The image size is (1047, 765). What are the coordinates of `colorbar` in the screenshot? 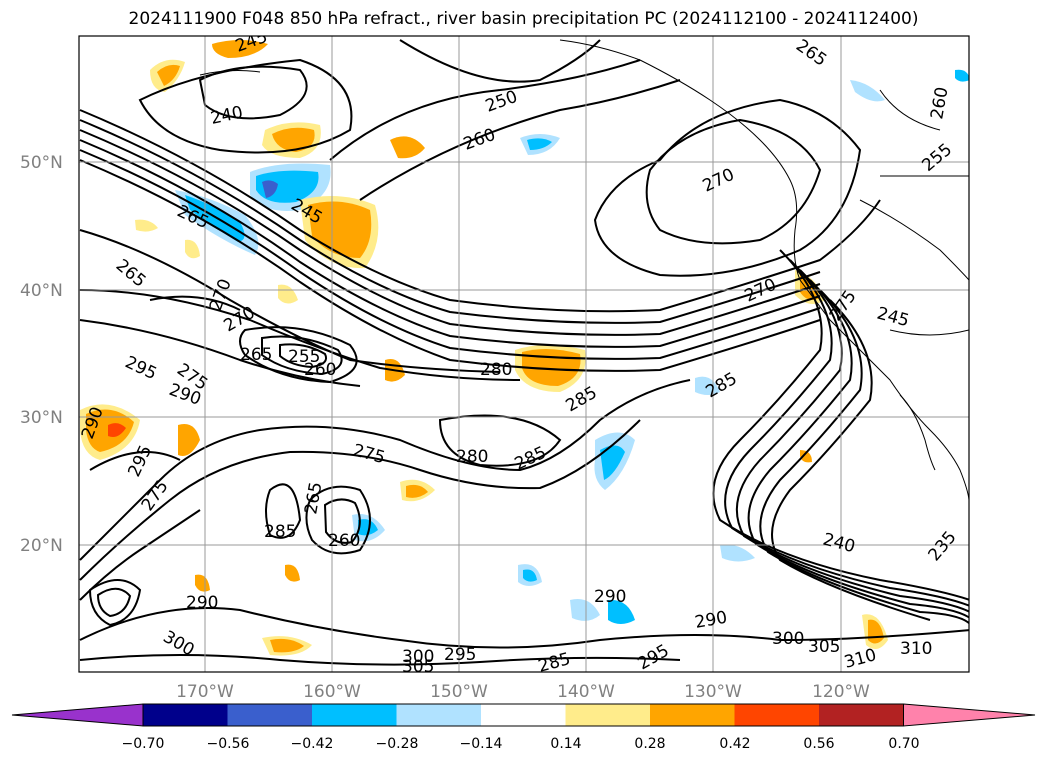 It's located at (523, 715).